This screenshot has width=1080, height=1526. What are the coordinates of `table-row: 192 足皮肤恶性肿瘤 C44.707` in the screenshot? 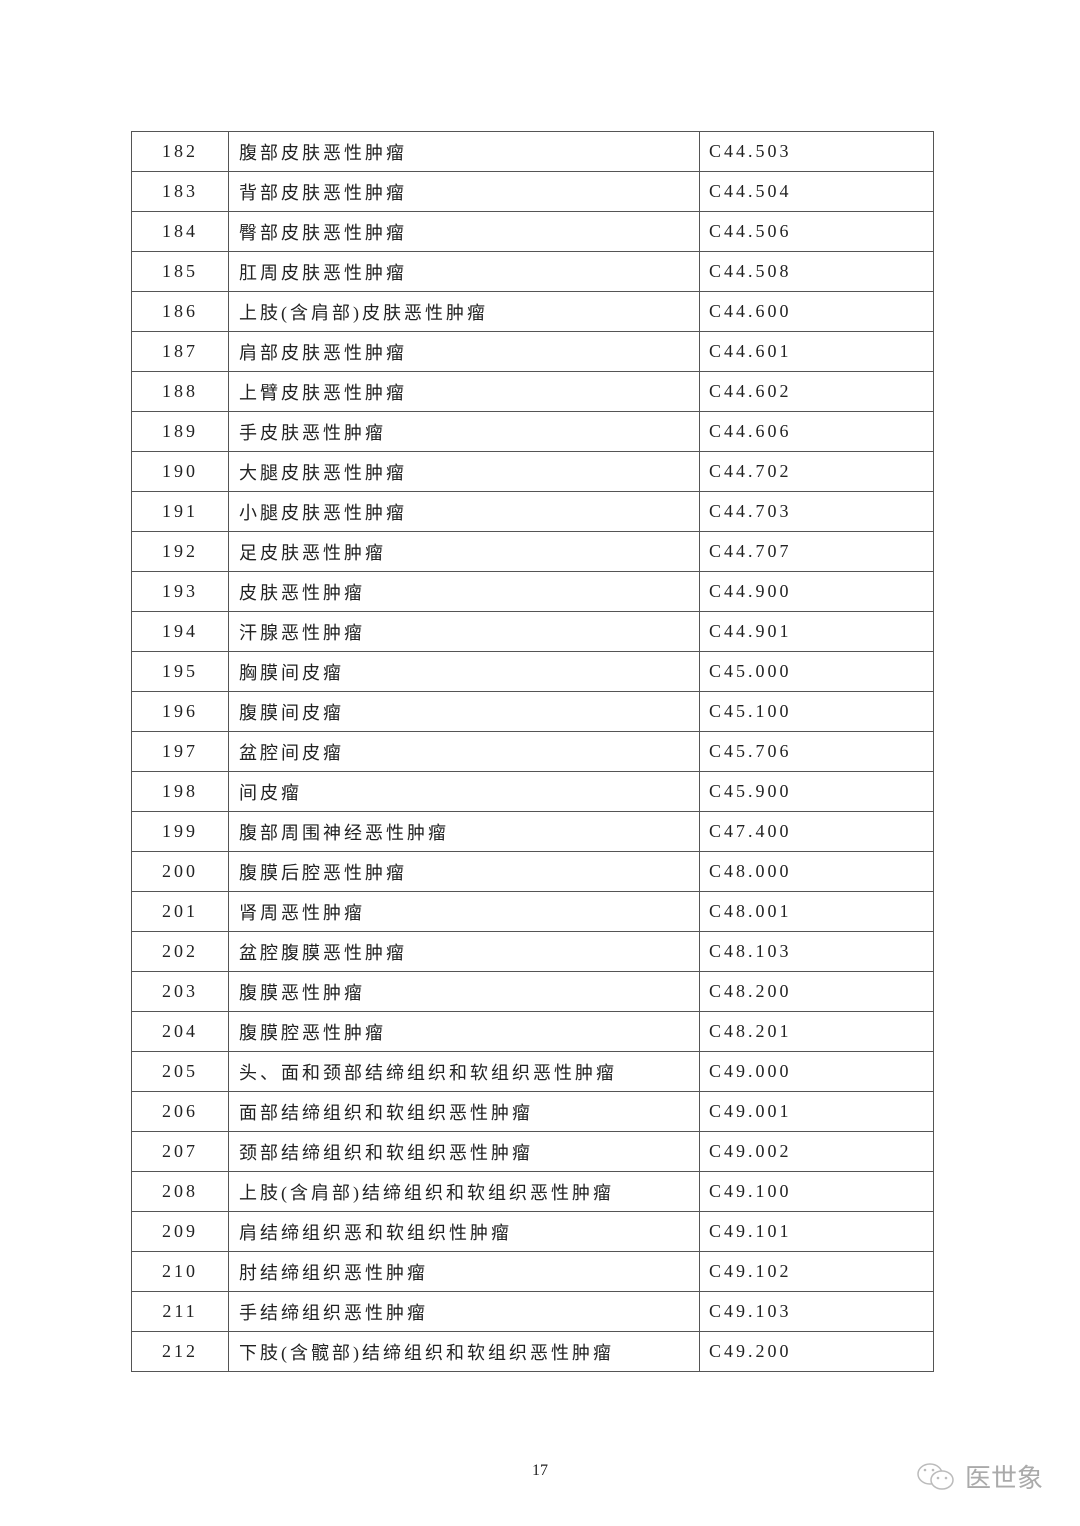 It's located at (532, 551).